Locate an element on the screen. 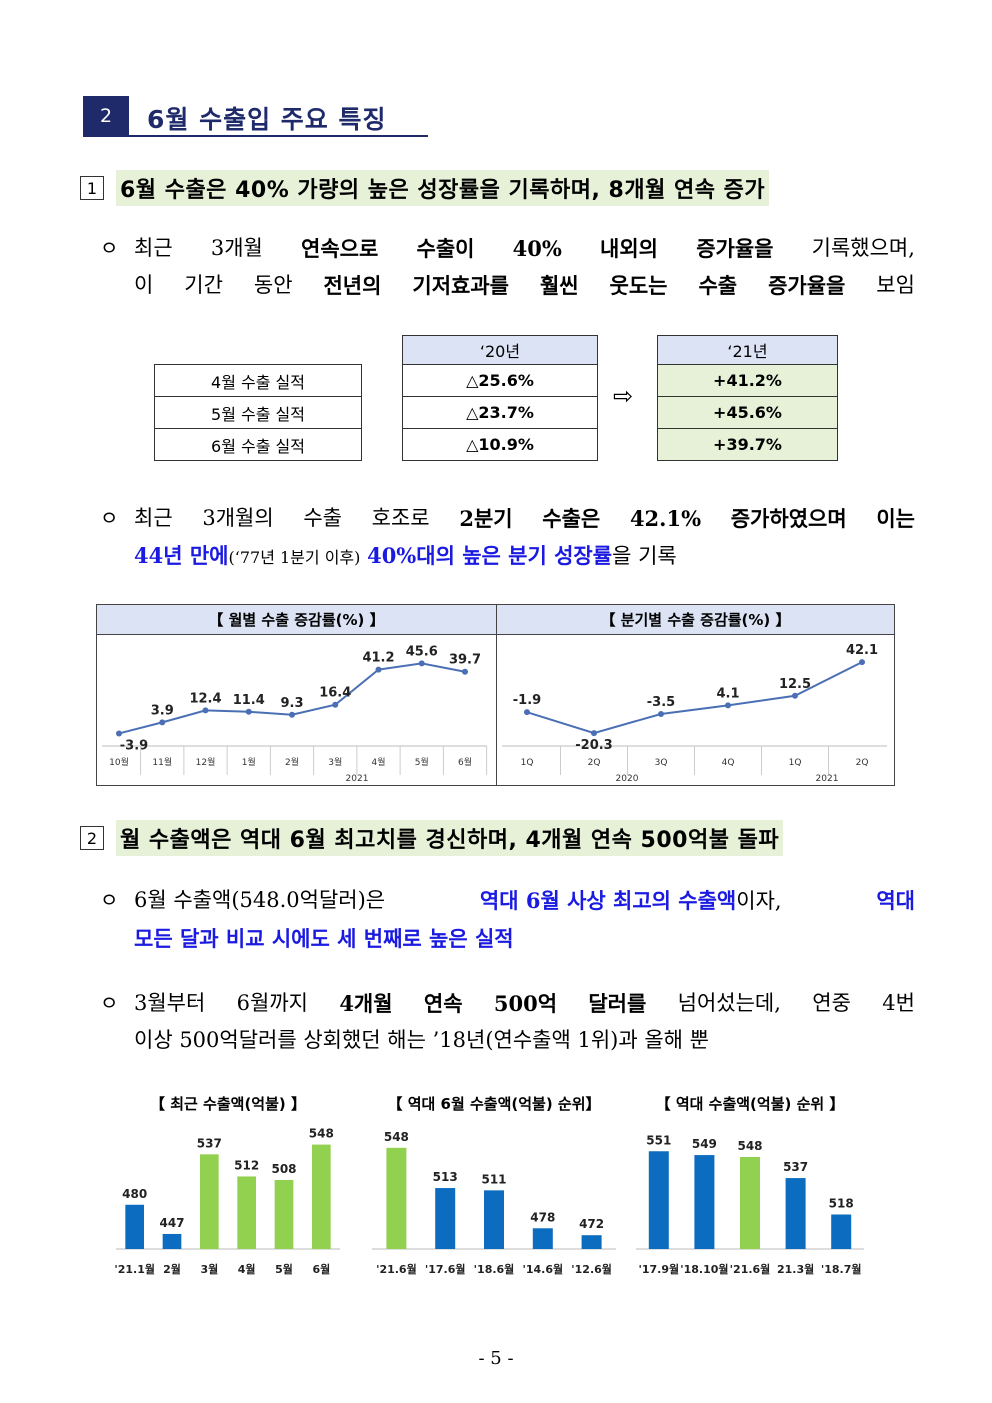  subheading-number-box: 1 is located at coordinates (92, 188).